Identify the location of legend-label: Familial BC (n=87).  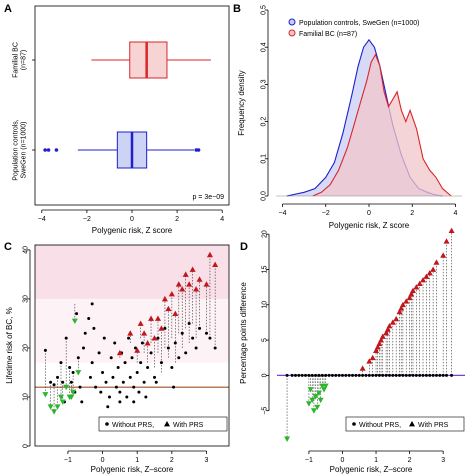
(328, 34).